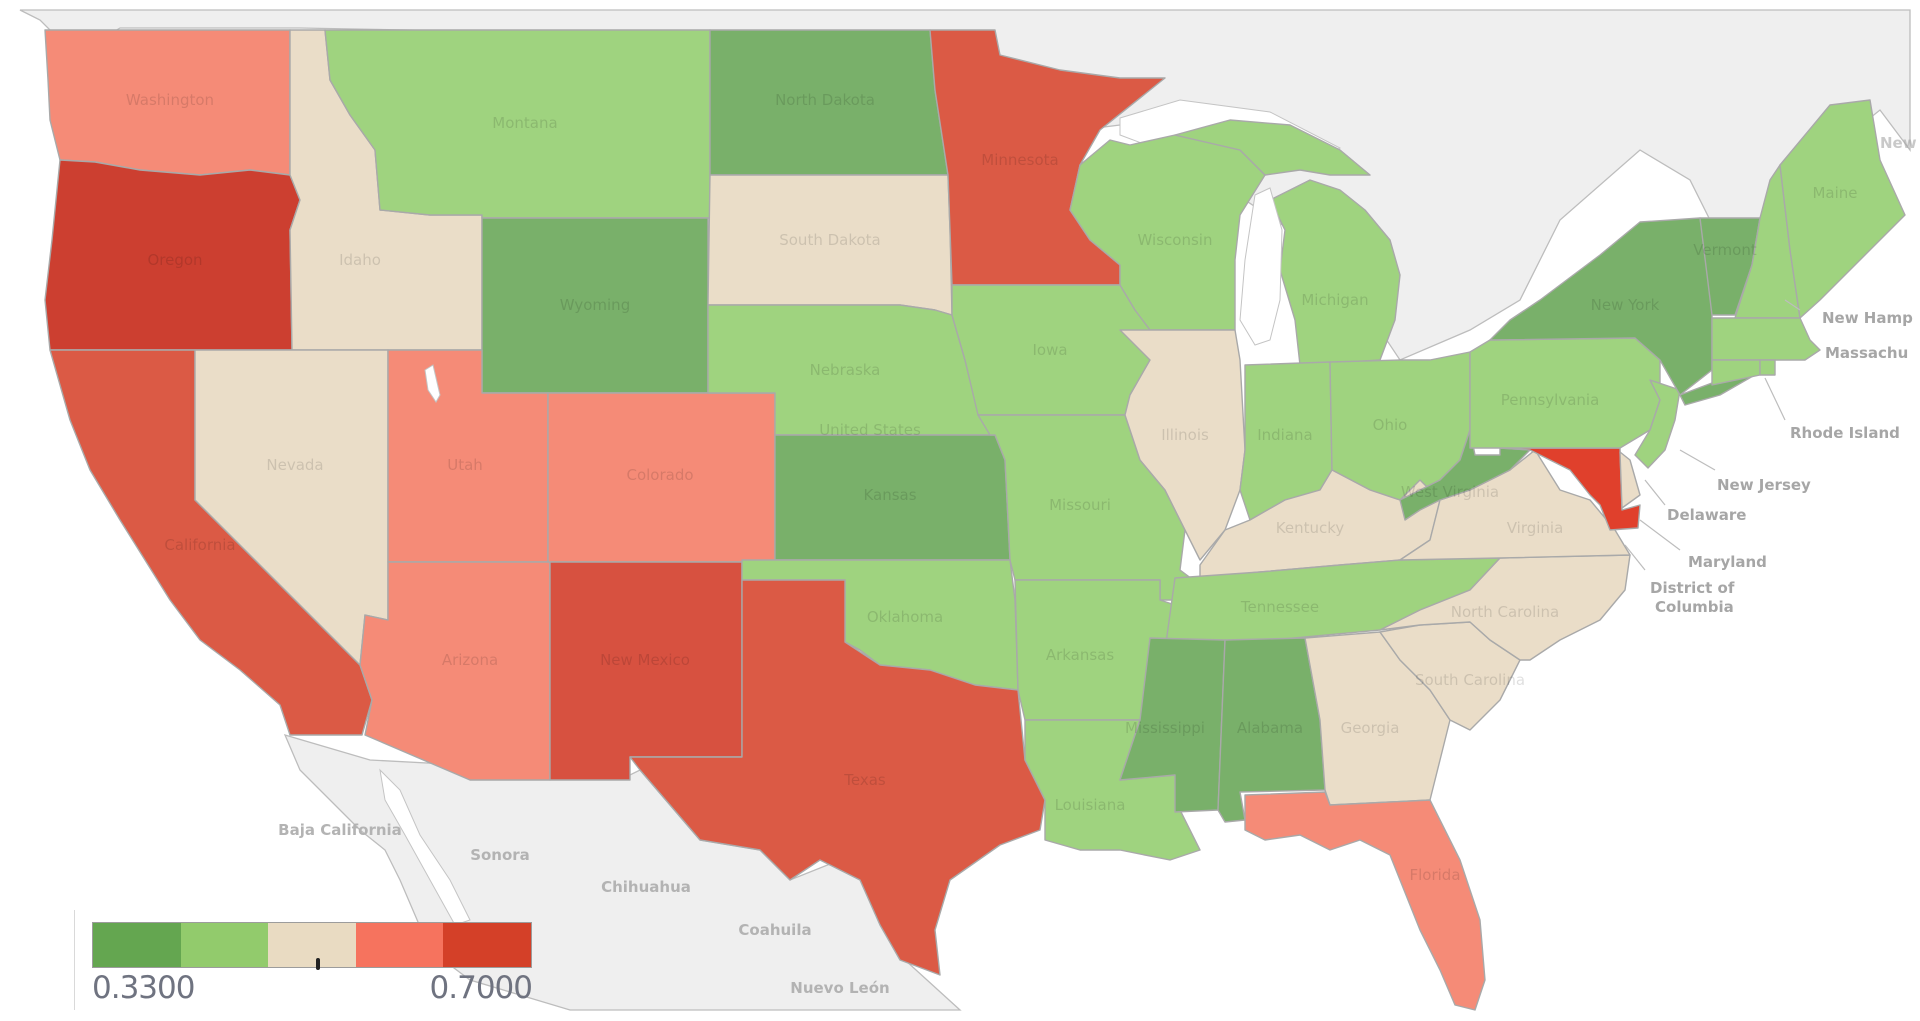 The image size is (1920, 1021). I want to click on state-colorado, so click(661, 477).